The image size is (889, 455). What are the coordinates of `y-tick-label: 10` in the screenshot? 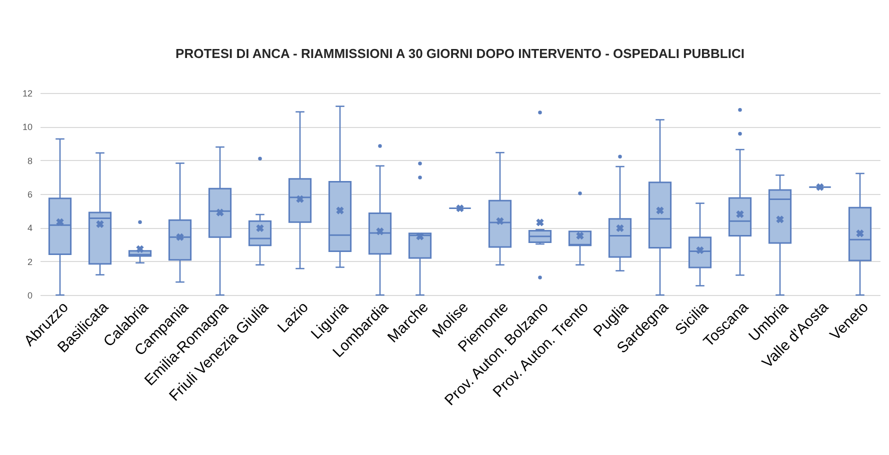 It's located at (27, 127).